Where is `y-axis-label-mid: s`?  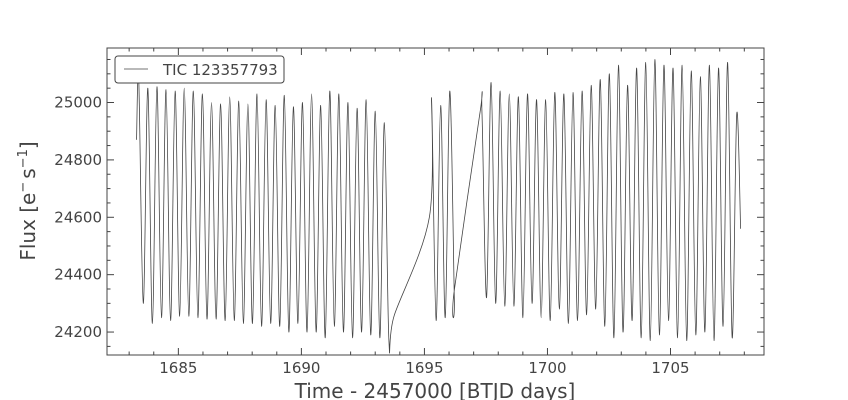 y-axis-label-mid: s is located at coordinates (28, 173).